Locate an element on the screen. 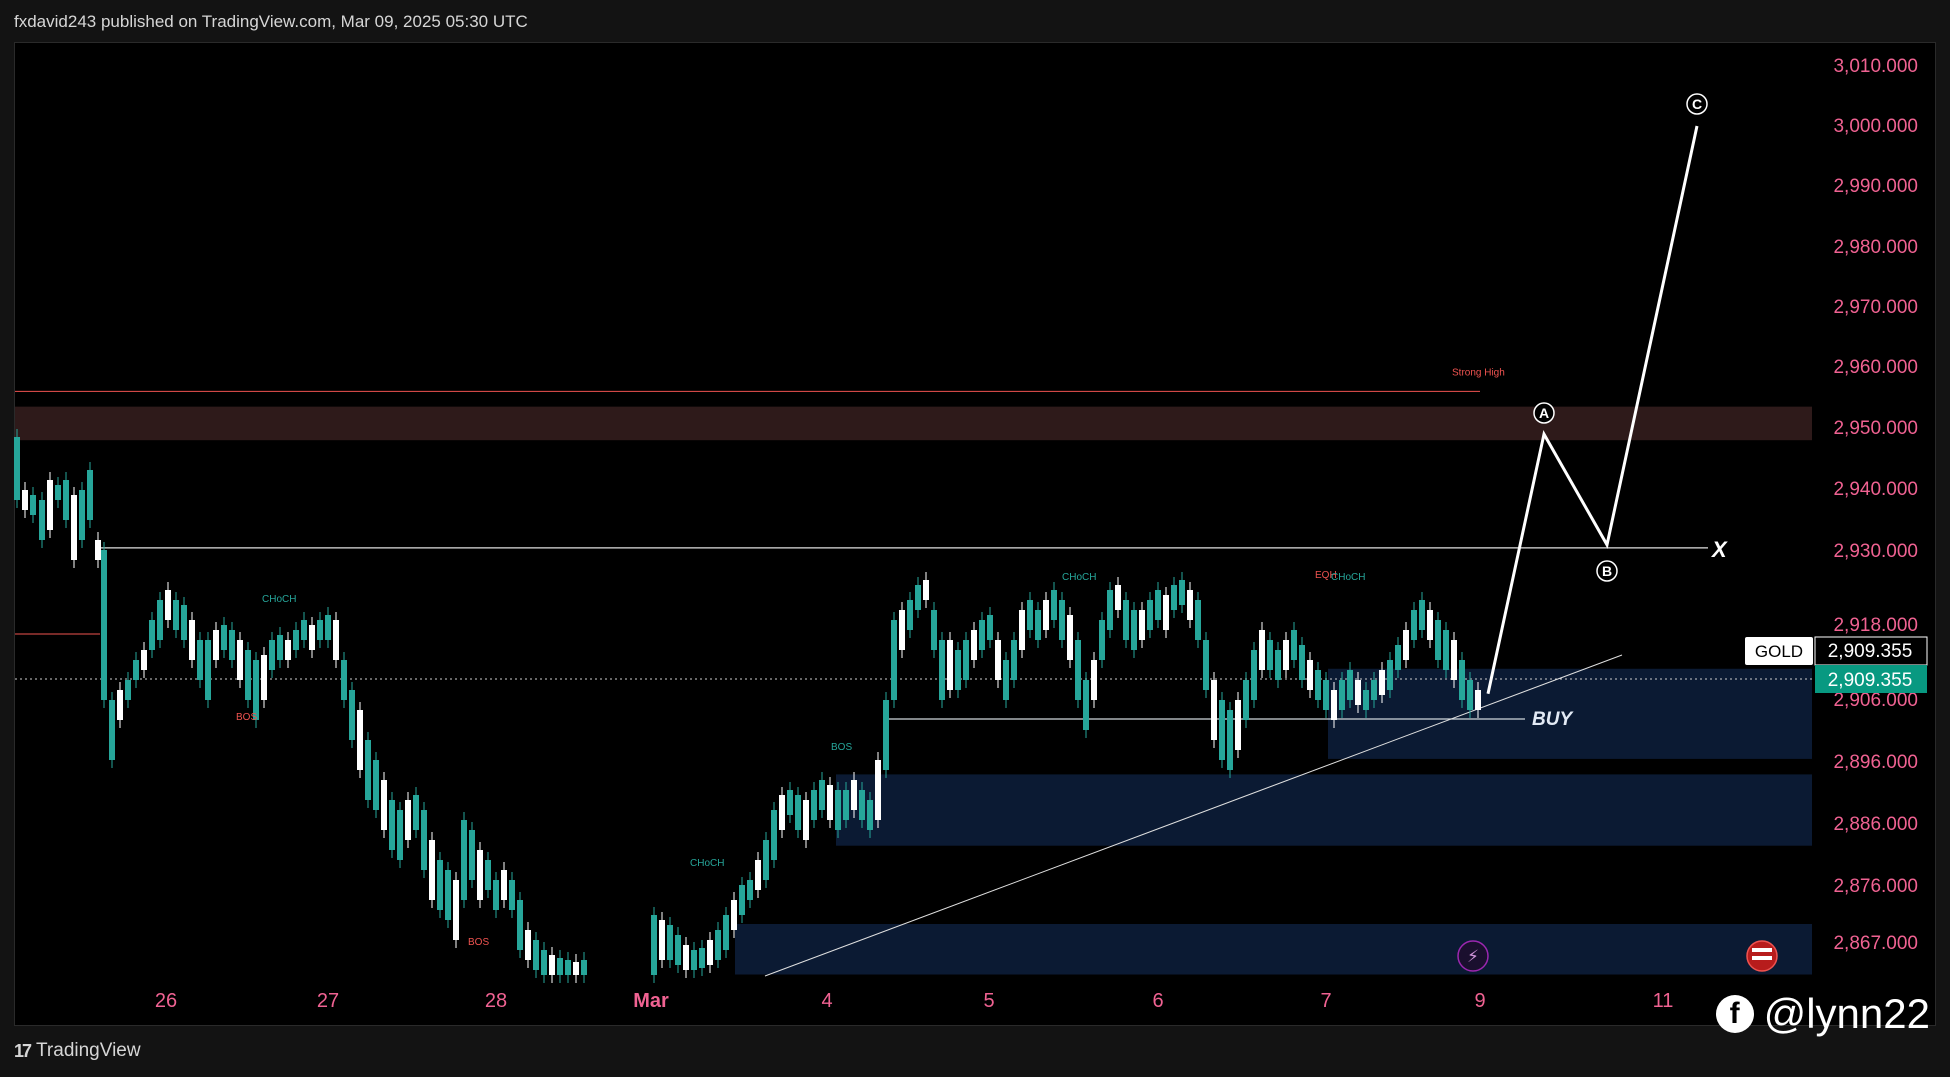  tradingview-brand: TradingView is located at coordinates (88, 1050).